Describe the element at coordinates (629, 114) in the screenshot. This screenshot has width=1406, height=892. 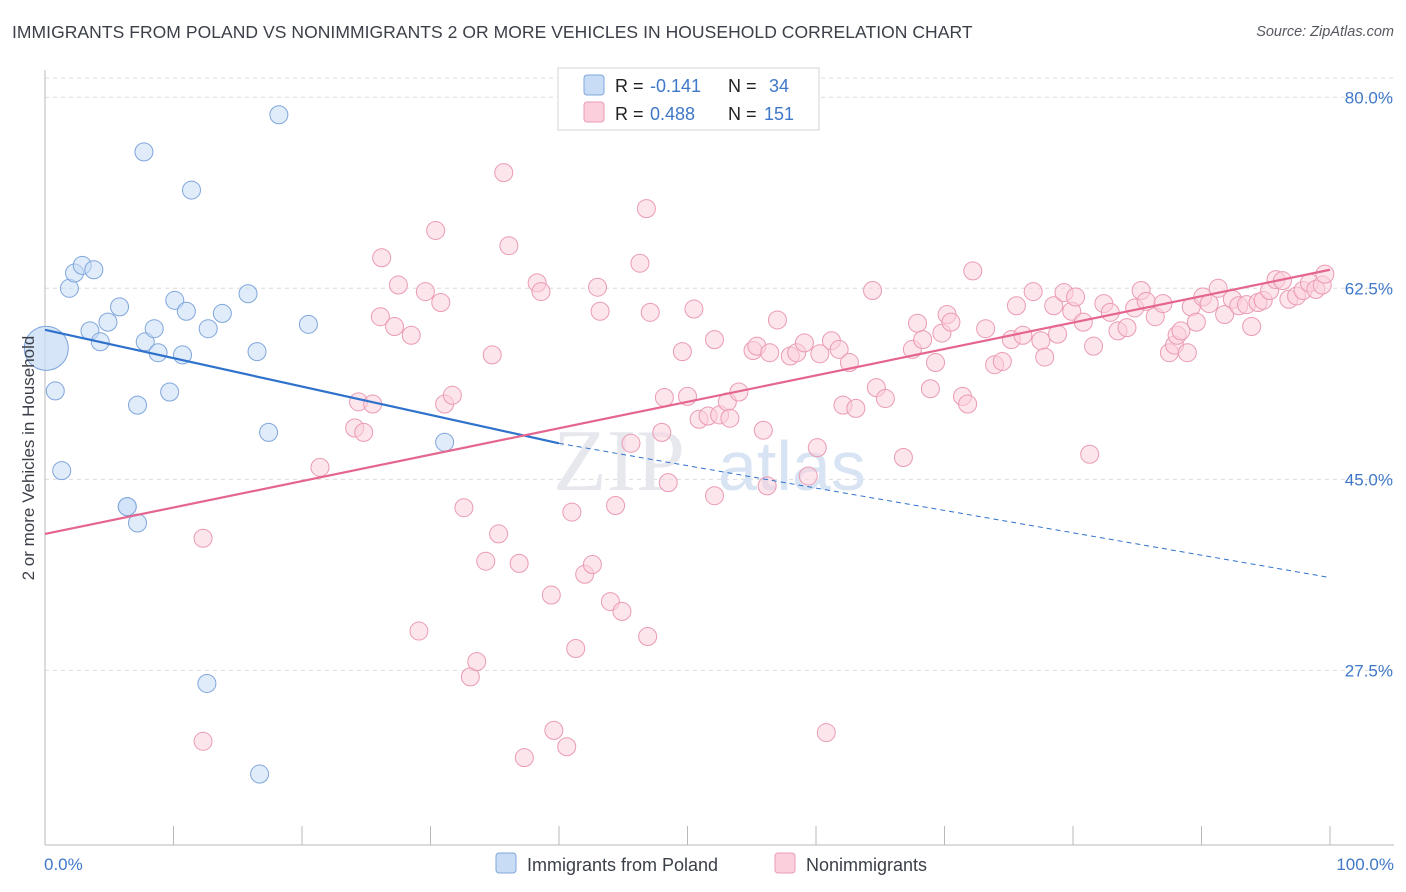
I see `stats-r-label-2: R =` at that location.